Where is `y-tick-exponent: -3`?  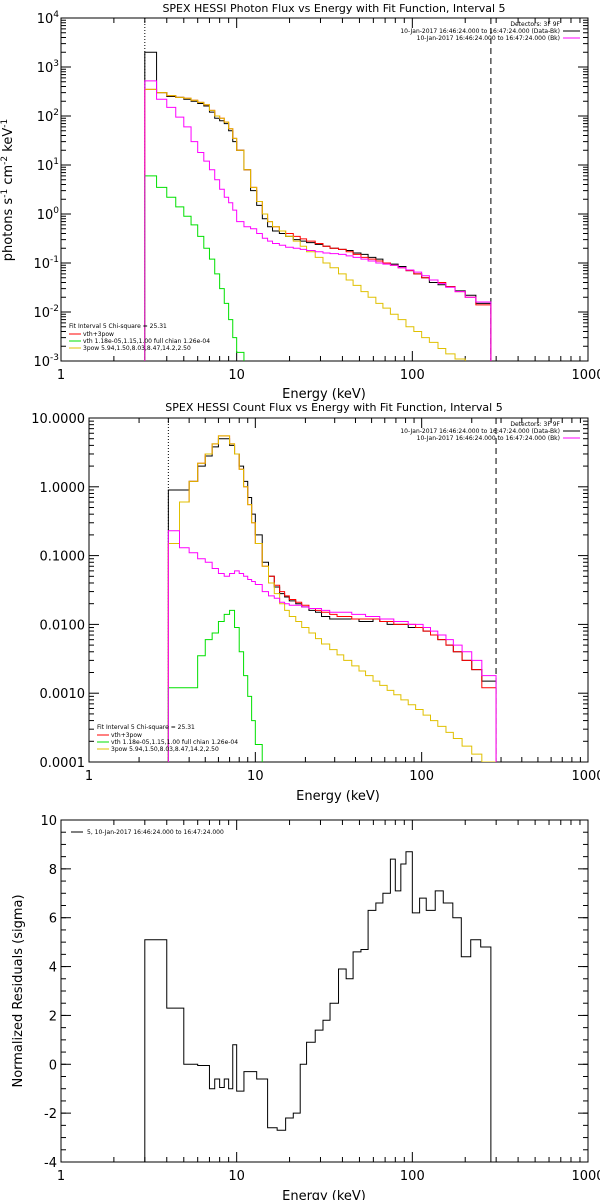 y-tick-exponent: -3 is located at coordinates (54, 358).